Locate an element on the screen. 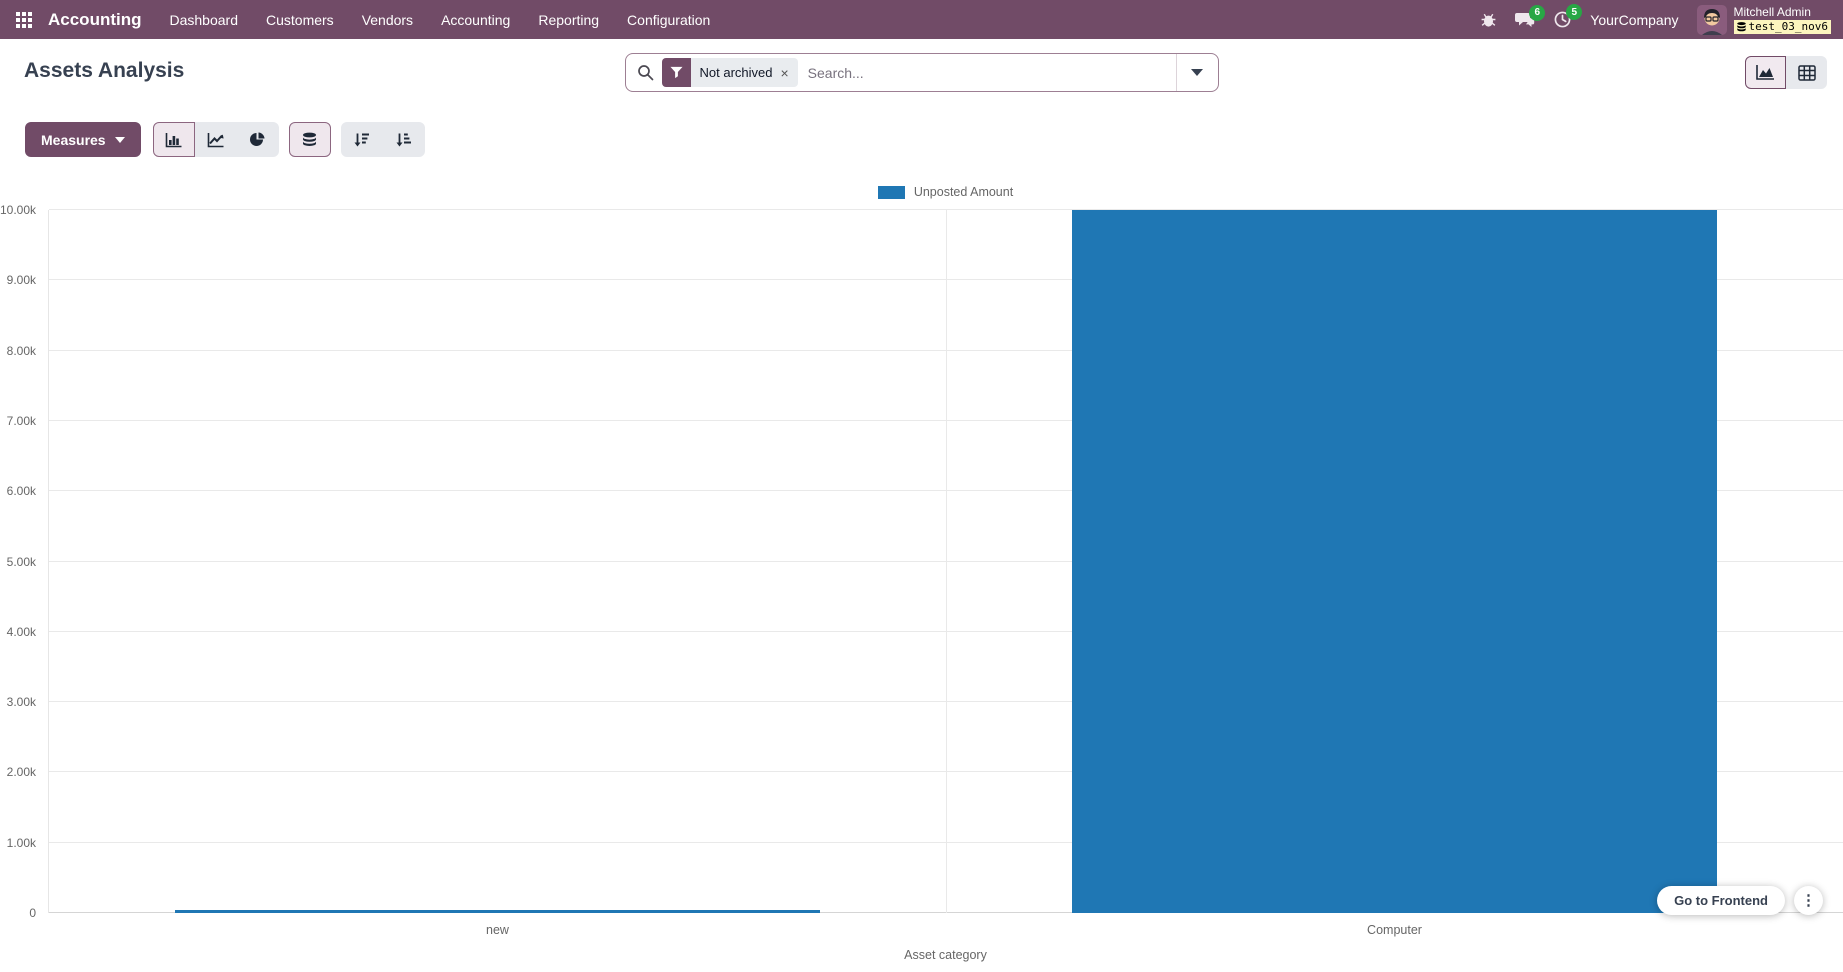  control-panel: Assets Analysis Not archived × is located at coordinates (921, 70).